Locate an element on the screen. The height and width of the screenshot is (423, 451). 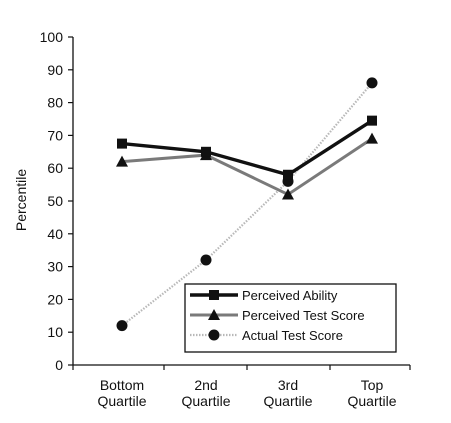
y-tick-label: 90 is located at coordinates (55, 70).